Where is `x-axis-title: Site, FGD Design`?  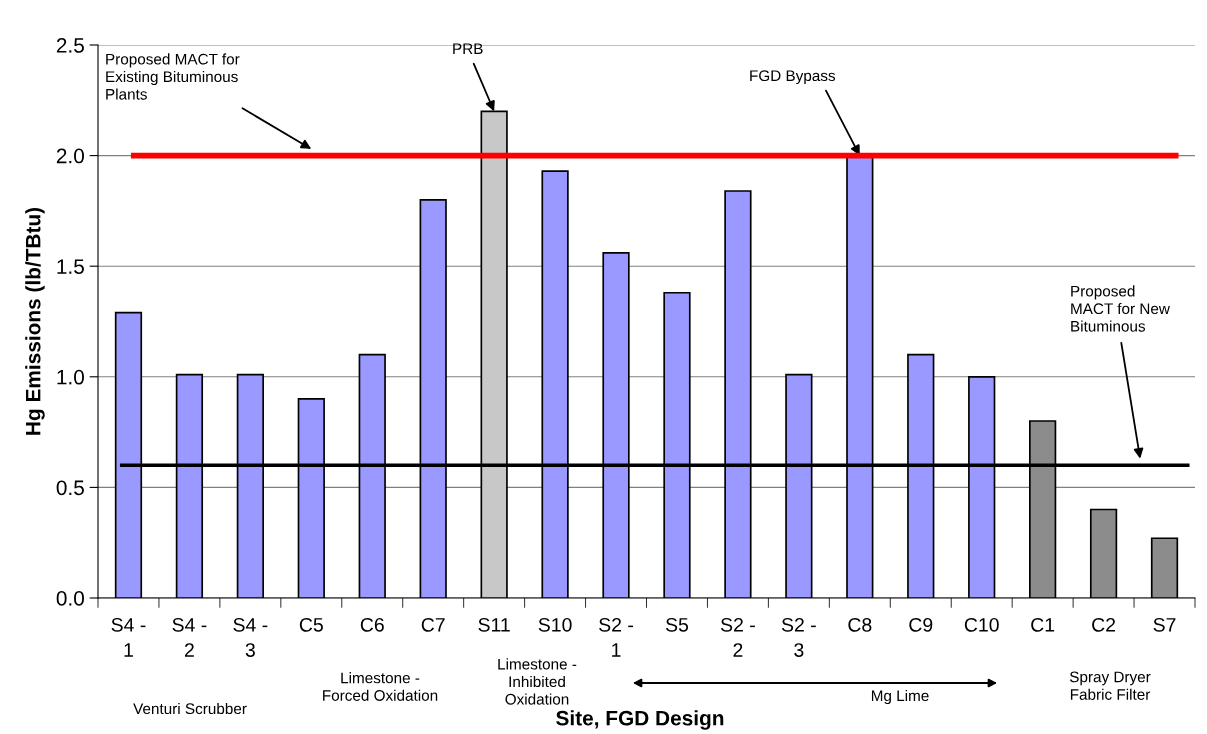
x-axis-title: Site, FGD Design is located at coordinates (640, 720).